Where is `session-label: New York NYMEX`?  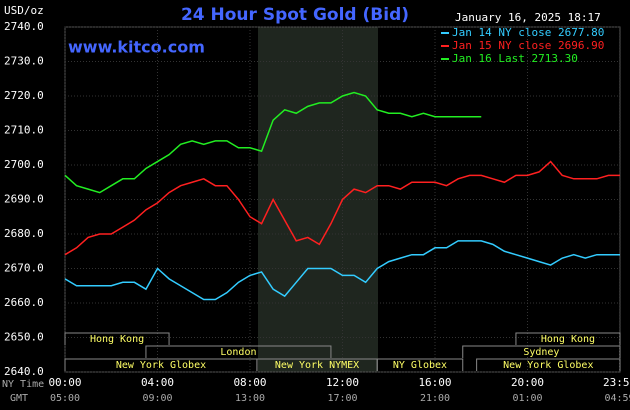 session-label: New York NYMEX is located at coordinates (317, 365).